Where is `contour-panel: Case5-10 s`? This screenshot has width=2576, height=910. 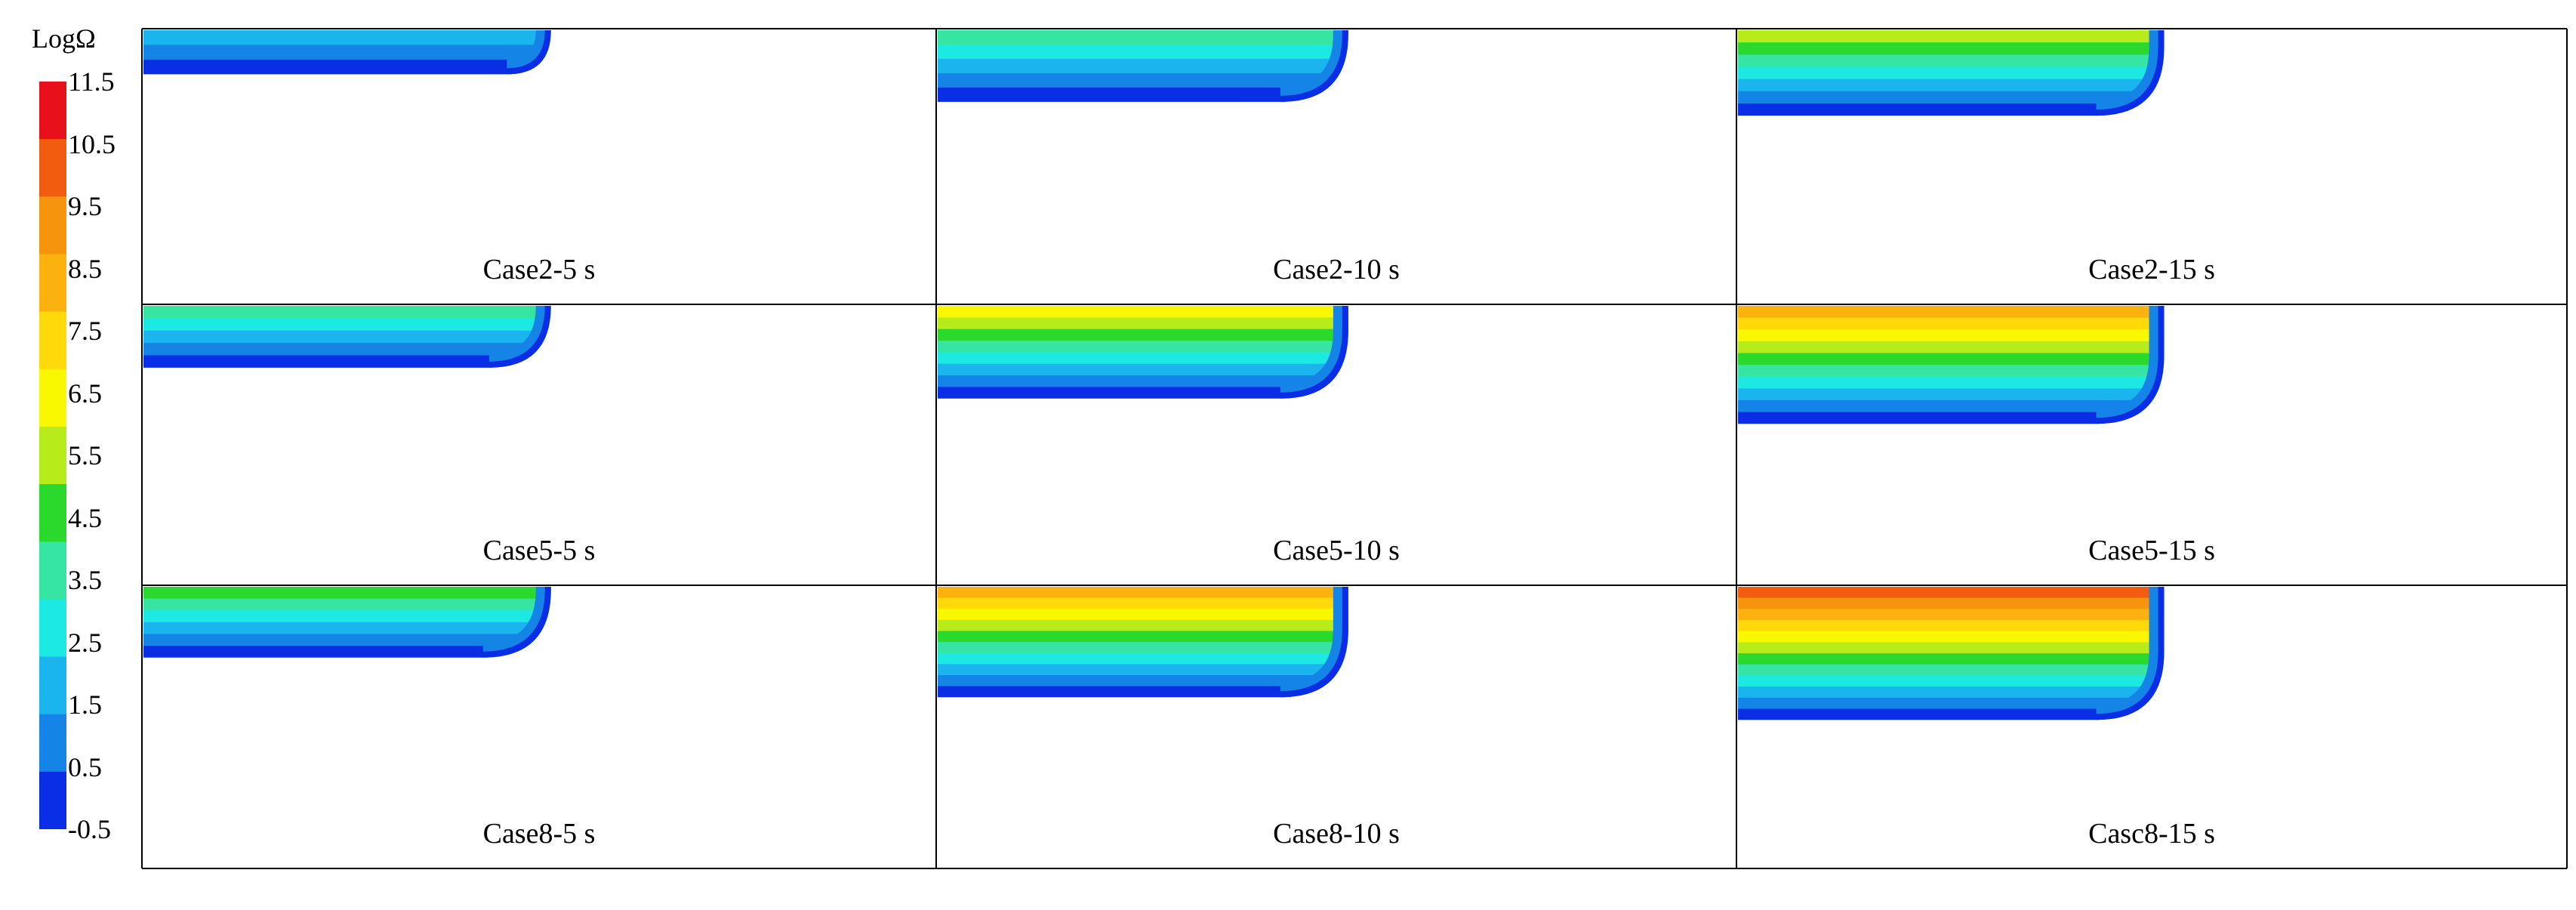
contour-panel: Case5-10 s is located at coordinates (1169, 436).